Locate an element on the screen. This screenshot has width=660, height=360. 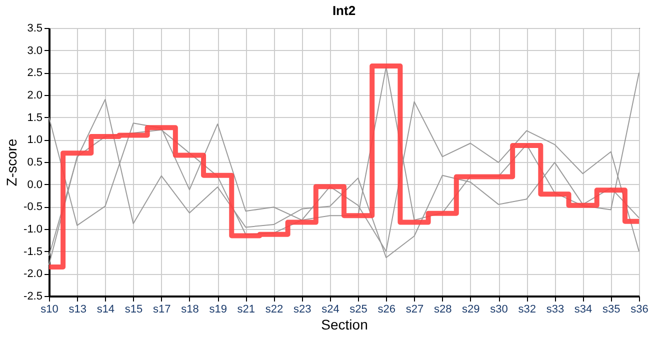
x-tick-label: s36 is located at coordinates (639, 310).